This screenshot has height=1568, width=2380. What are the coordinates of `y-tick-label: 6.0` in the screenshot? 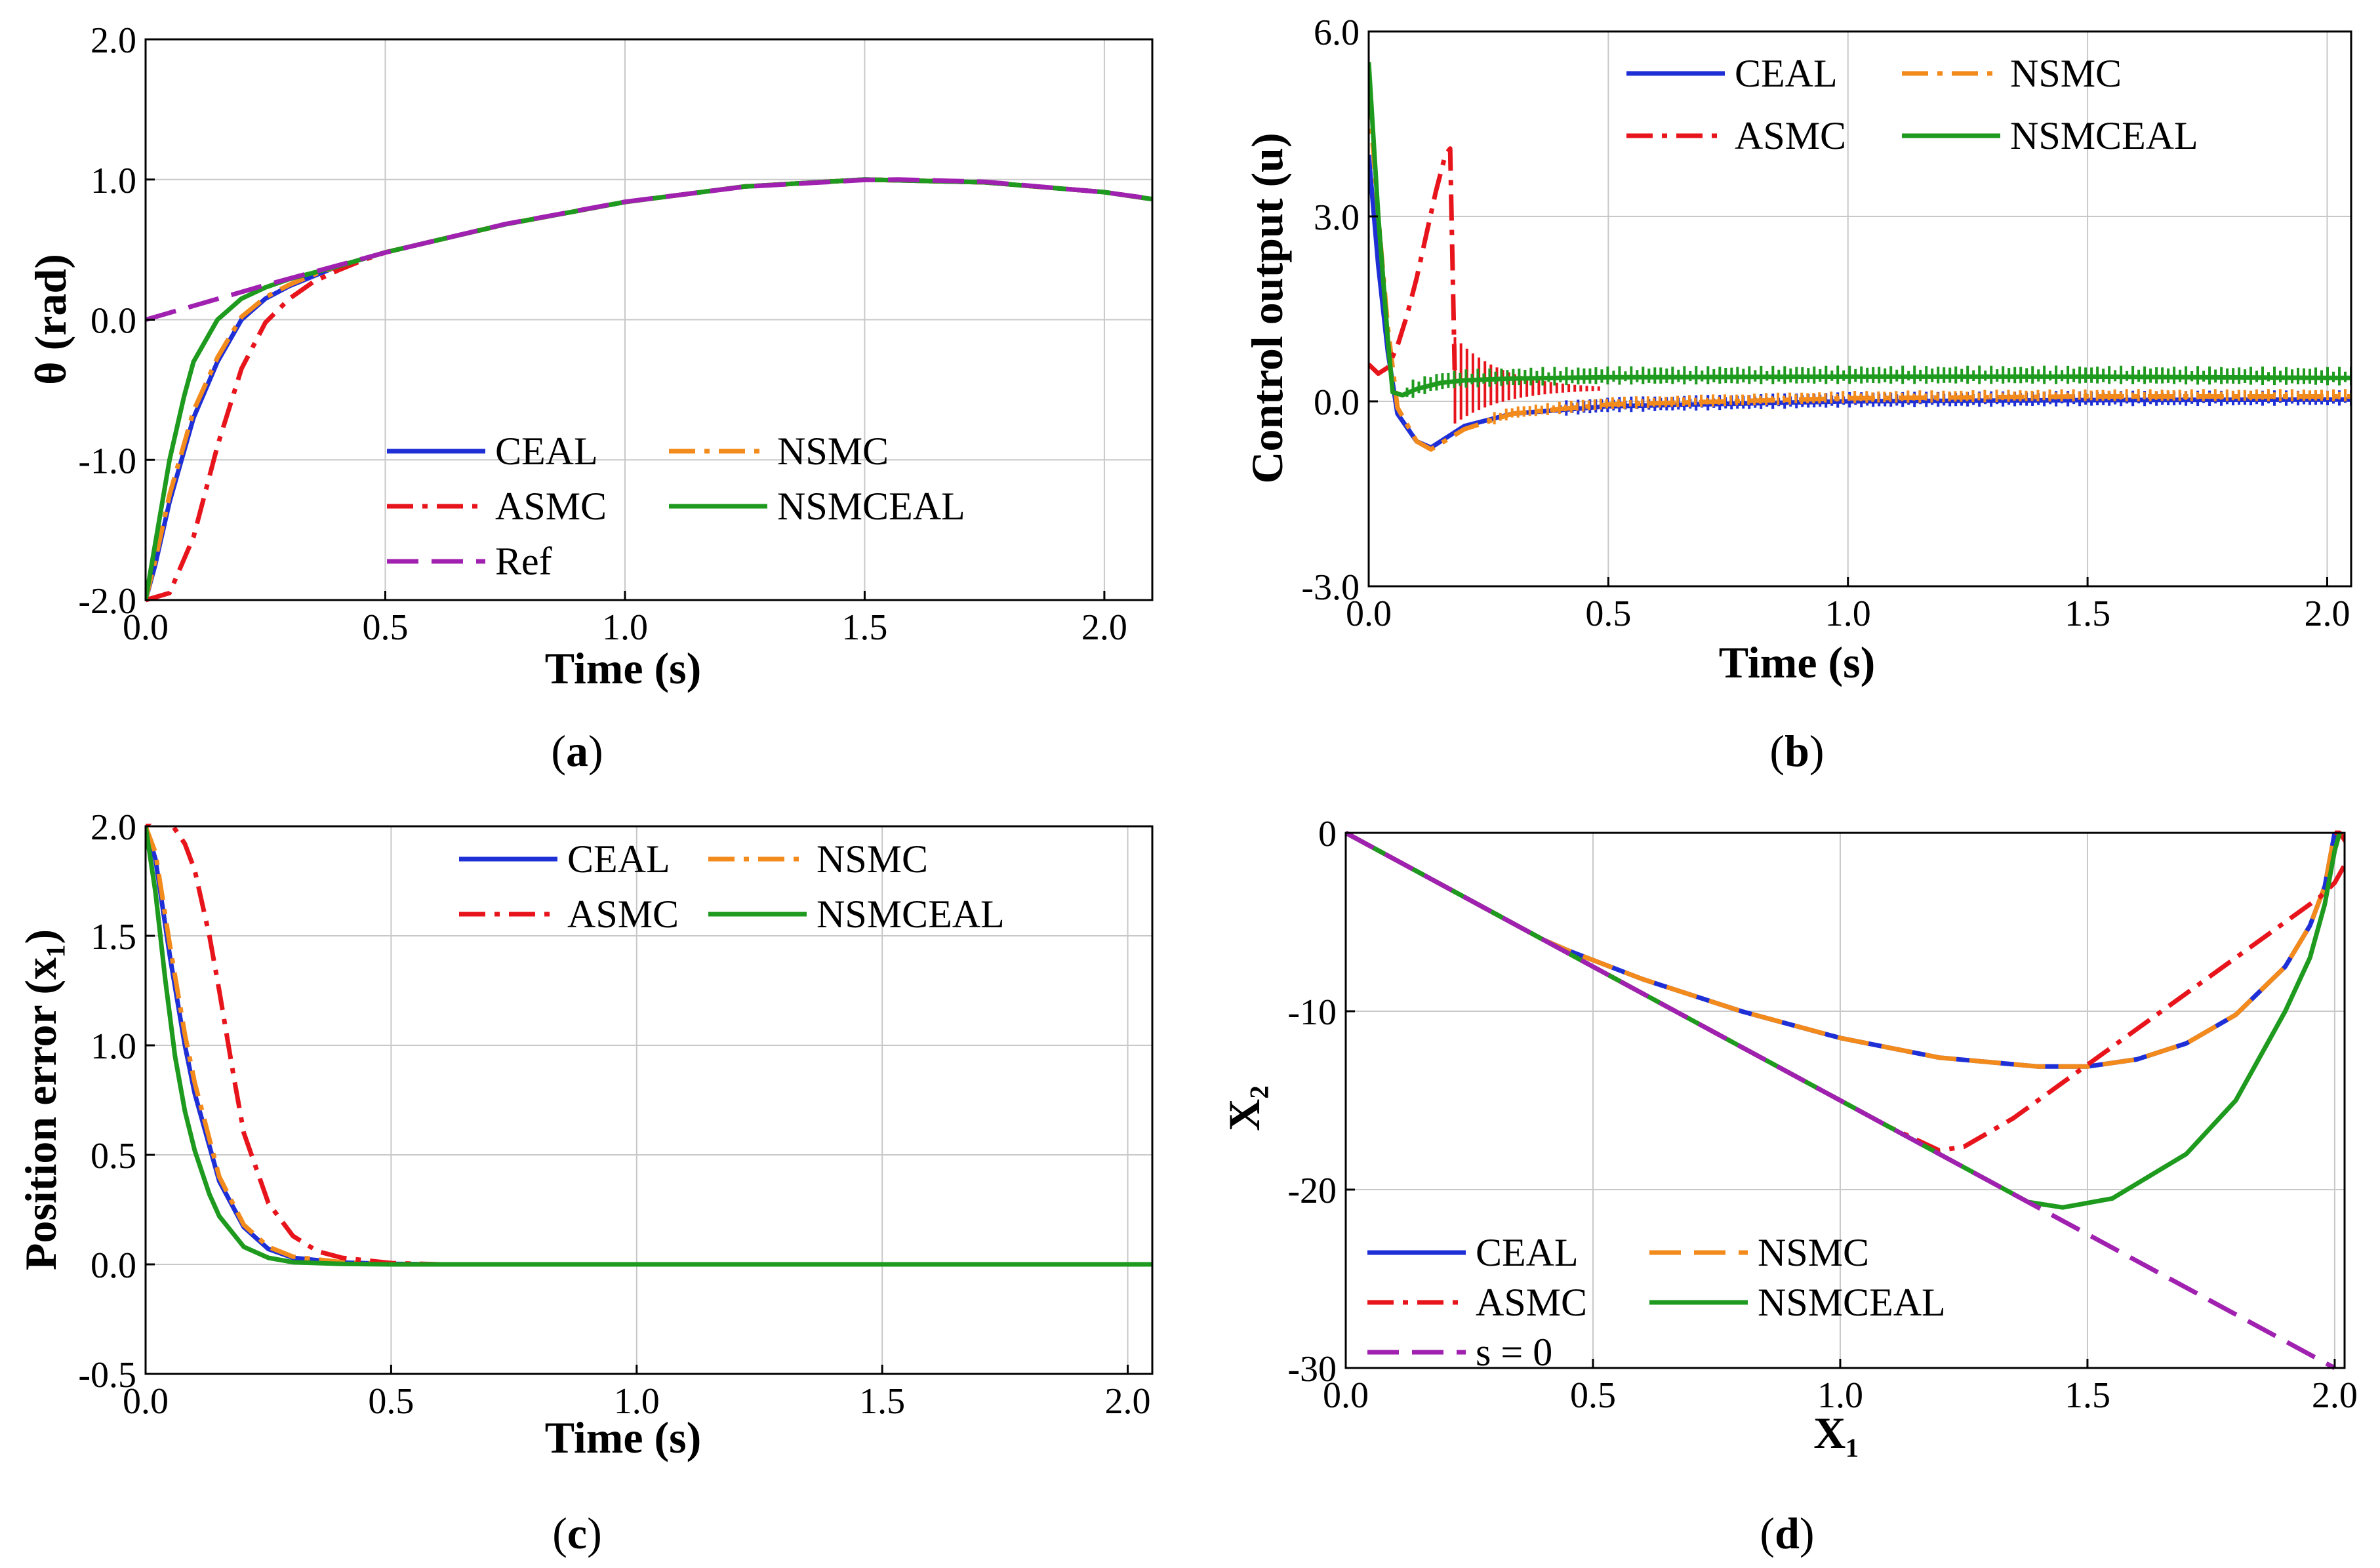 It's located at (1337, 32).